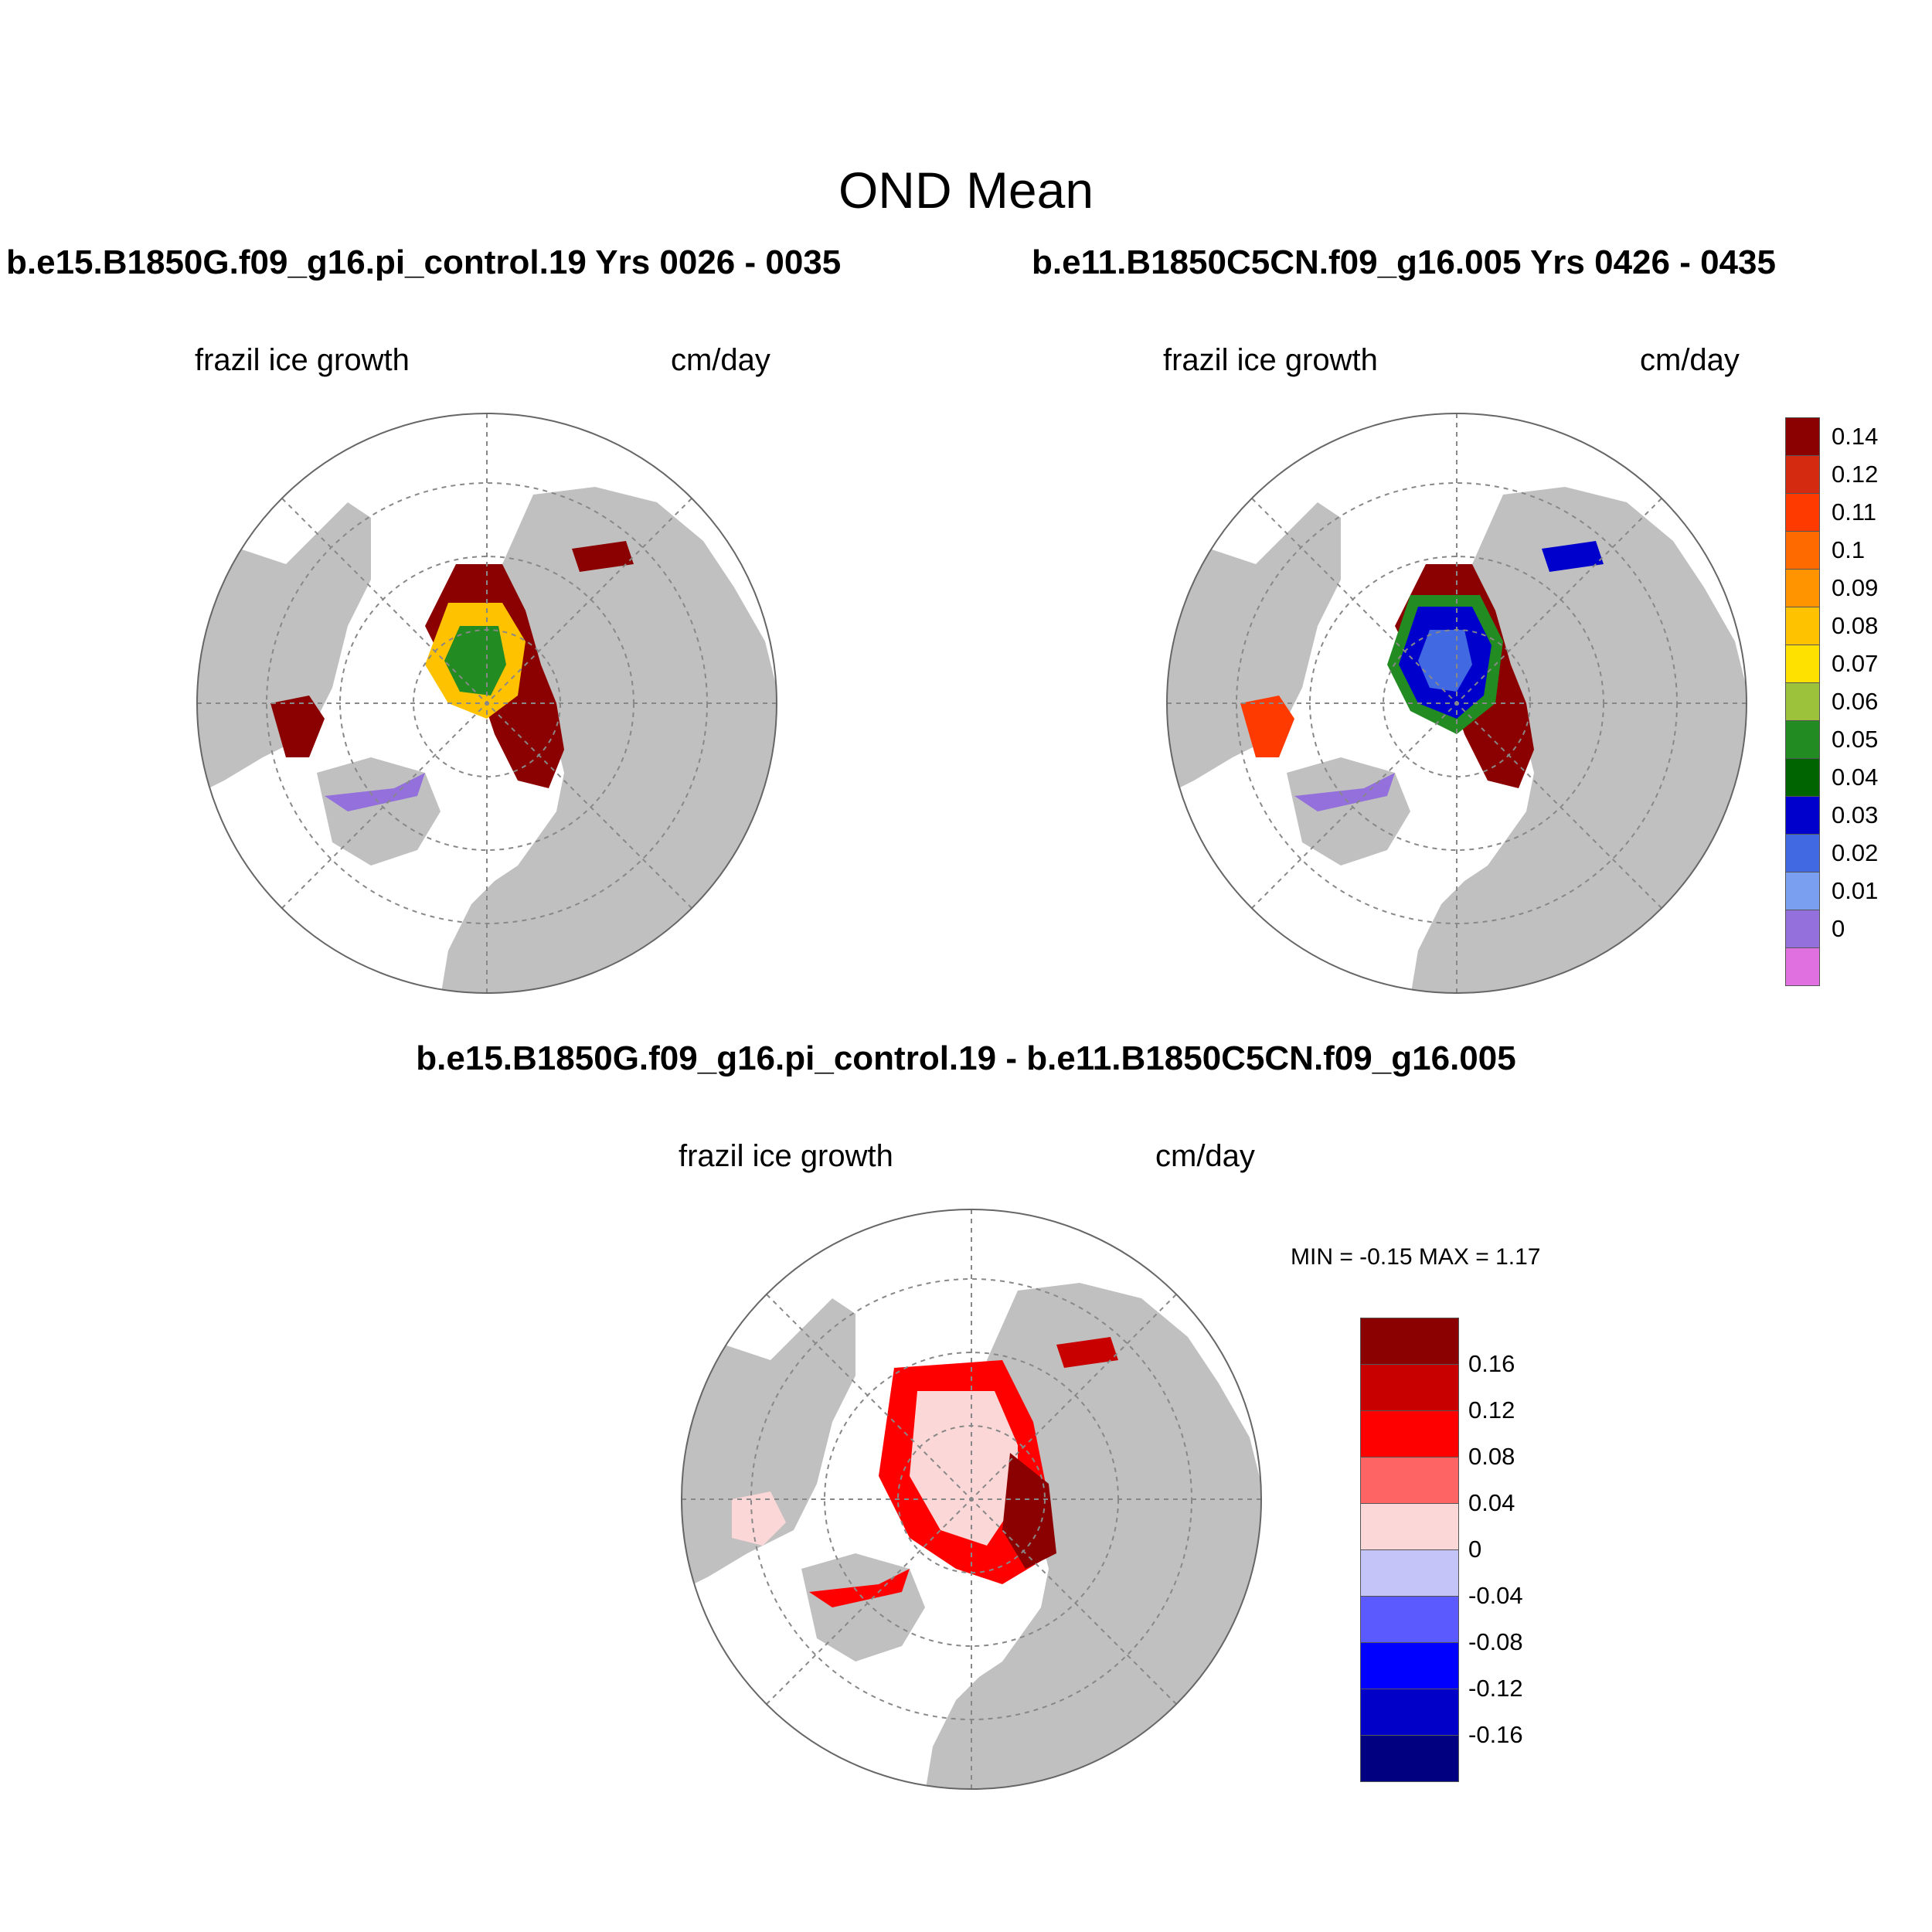  I want to click on diff-north, so click(1087, 1353).